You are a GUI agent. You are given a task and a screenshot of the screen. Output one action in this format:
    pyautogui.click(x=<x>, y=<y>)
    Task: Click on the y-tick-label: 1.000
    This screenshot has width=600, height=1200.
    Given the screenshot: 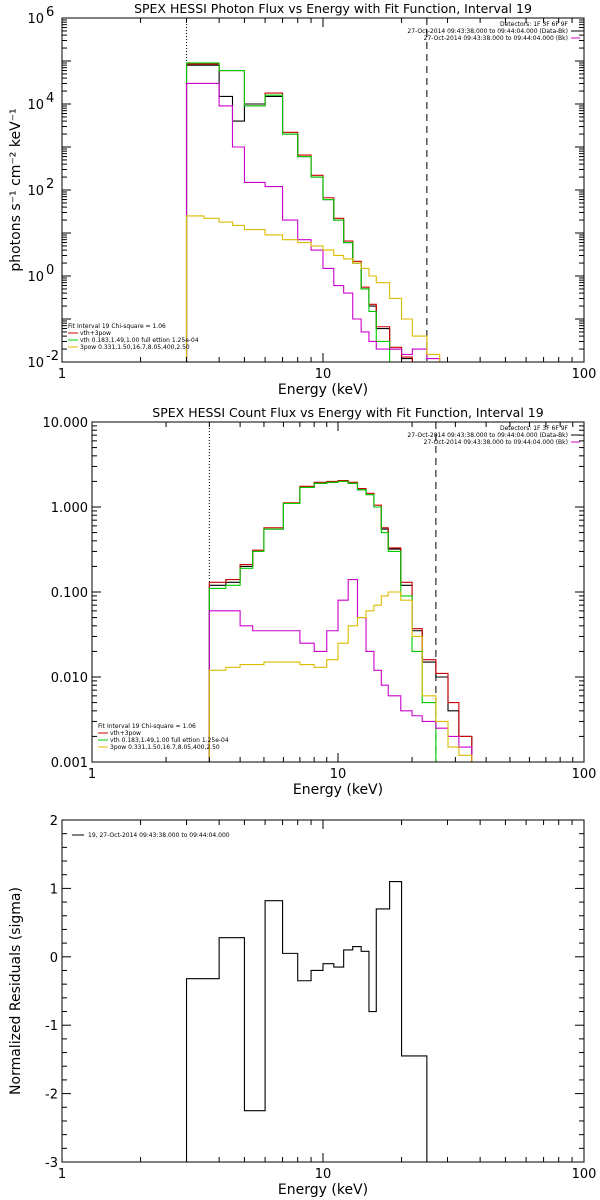 What is the action you would take?
    pyautogui.click(x=69, y=508)
    